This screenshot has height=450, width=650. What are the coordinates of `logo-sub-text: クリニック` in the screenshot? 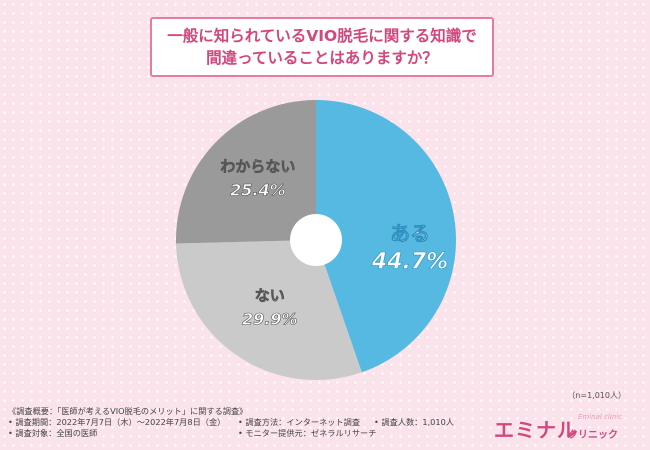 It's located at (593, 435).